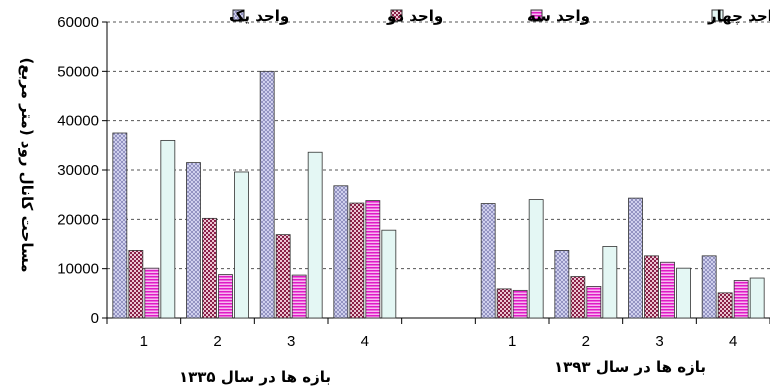 The height and width of the screenshot is (391, 770). What do you see at coordinates (738, 16) in the screenshot?
I see `legend-label-4: واحد چهار` at bounding box center [738, 16].